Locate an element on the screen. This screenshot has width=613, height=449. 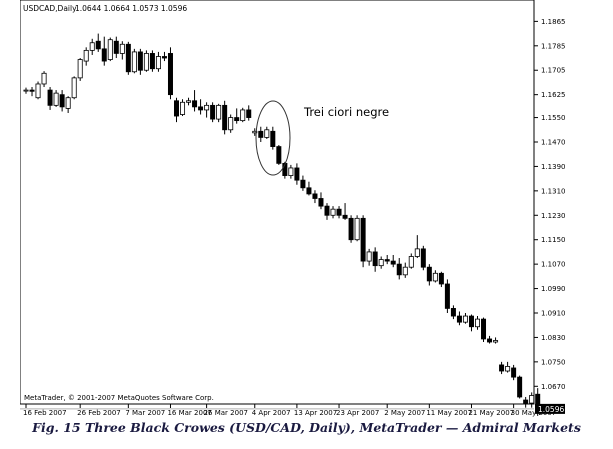
y-tick-label: 1.1390 is located at coordinates (553, 167).